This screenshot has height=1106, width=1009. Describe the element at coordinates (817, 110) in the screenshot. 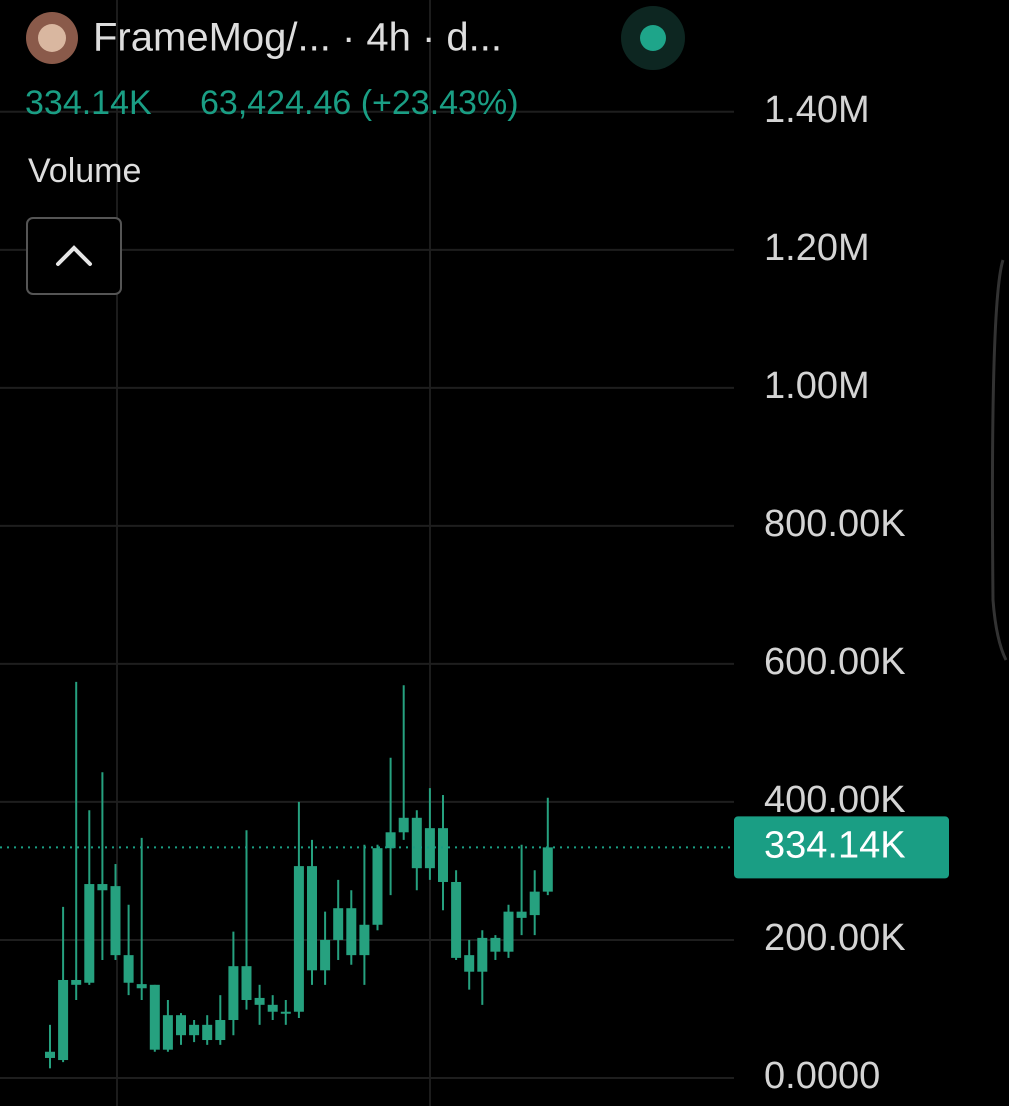

I see `y-tick-label: 1.40M` at that location.